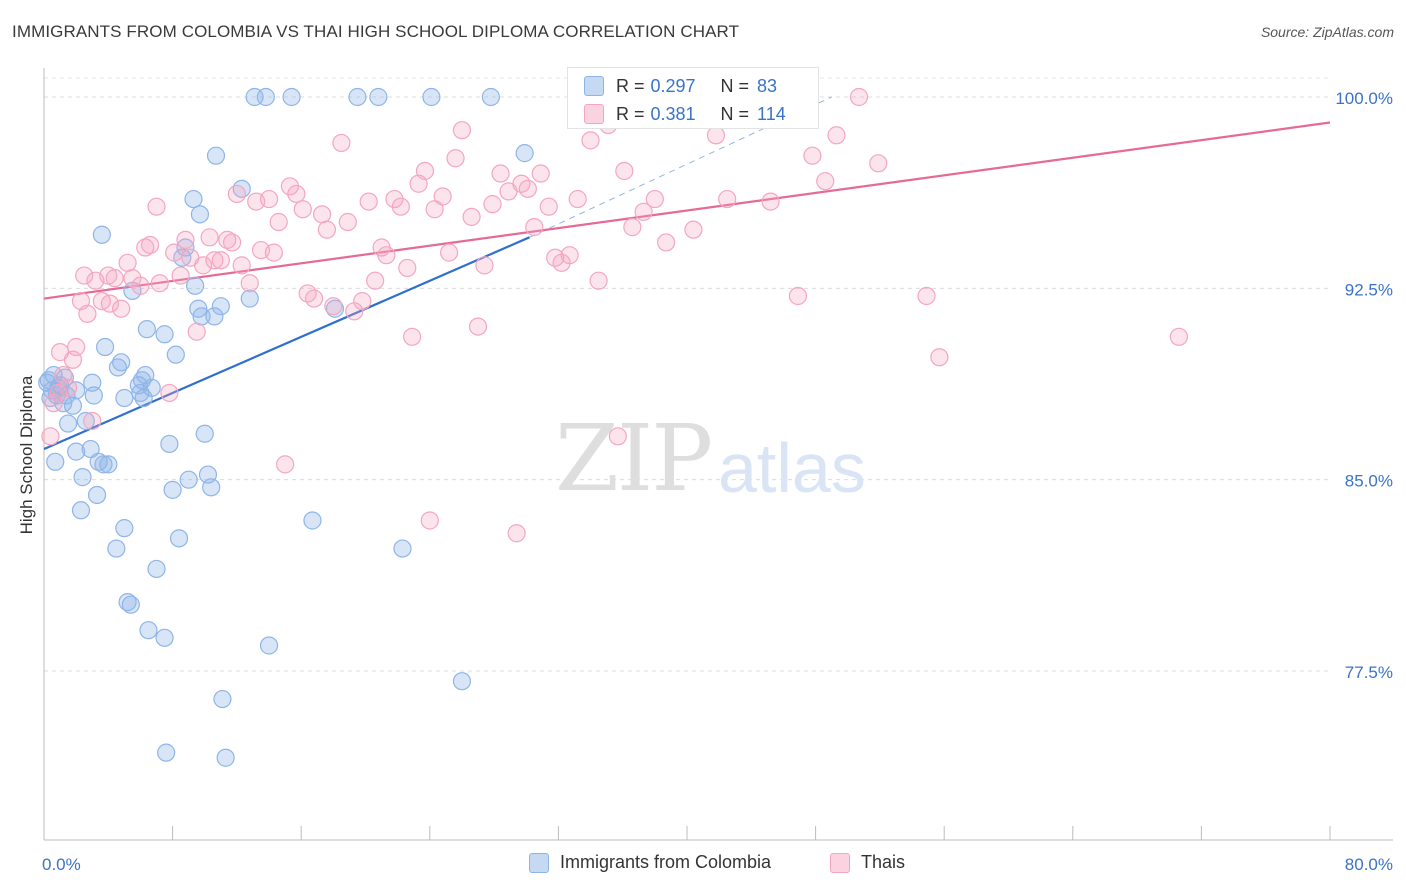 This screenshot has width=1406, height=892. Describe the element at coordinates (690, 86) in the screenshot. I see `stats-row-colombia: R = 0.297 N = 83` at that location.